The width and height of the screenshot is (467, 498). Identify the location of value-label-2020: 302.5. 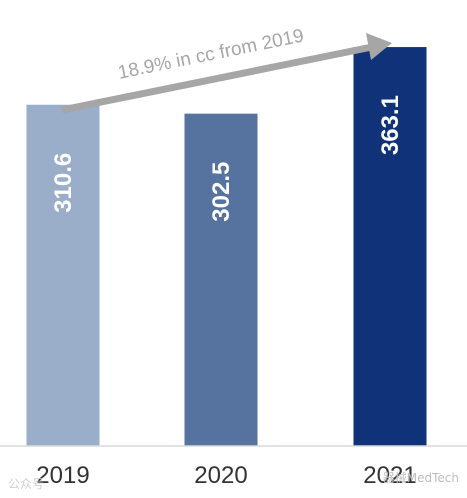
(221, 192).